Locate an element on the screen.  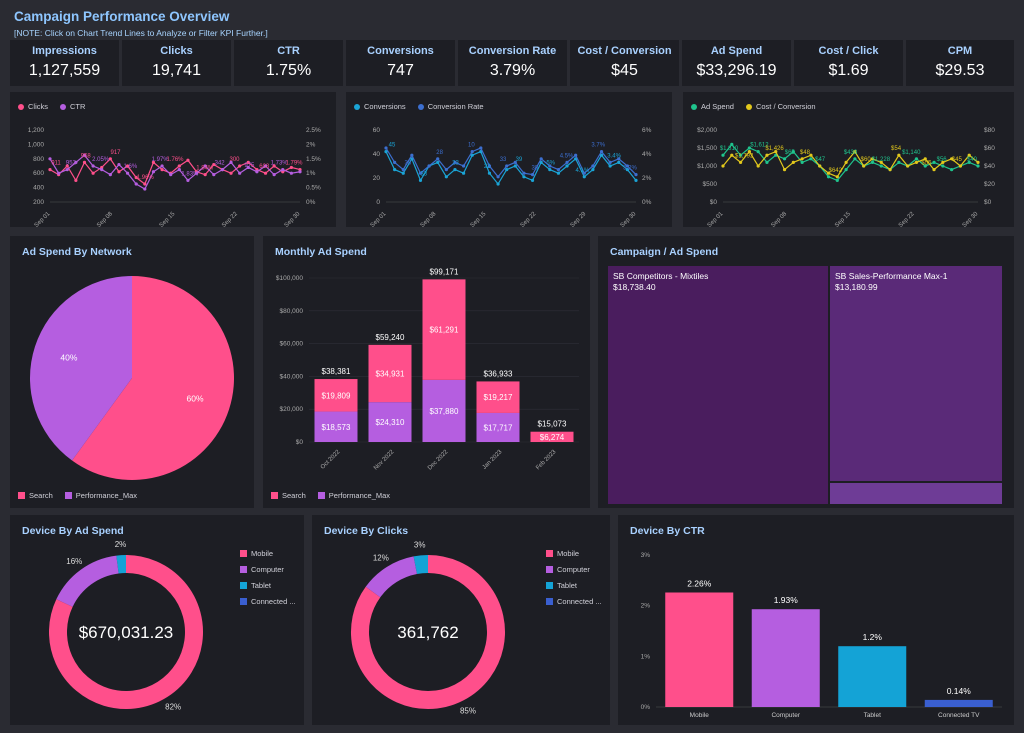
legend-item: Ad Spend is located at coordinates (712, 106).